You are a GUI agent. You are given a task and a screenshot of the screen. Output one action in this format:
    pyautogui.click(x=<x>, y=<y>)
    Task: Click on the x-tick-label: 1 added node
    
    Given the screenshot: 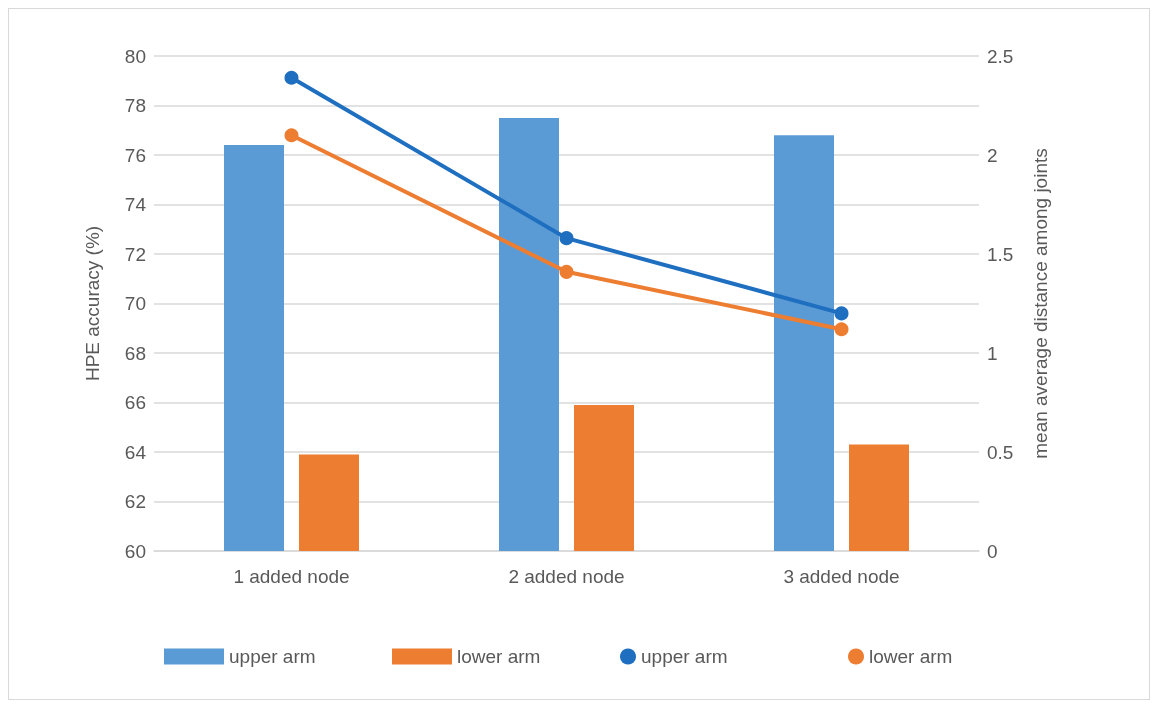 What is the action you would take?
    pyautogui.click(x=291, y=576)
    